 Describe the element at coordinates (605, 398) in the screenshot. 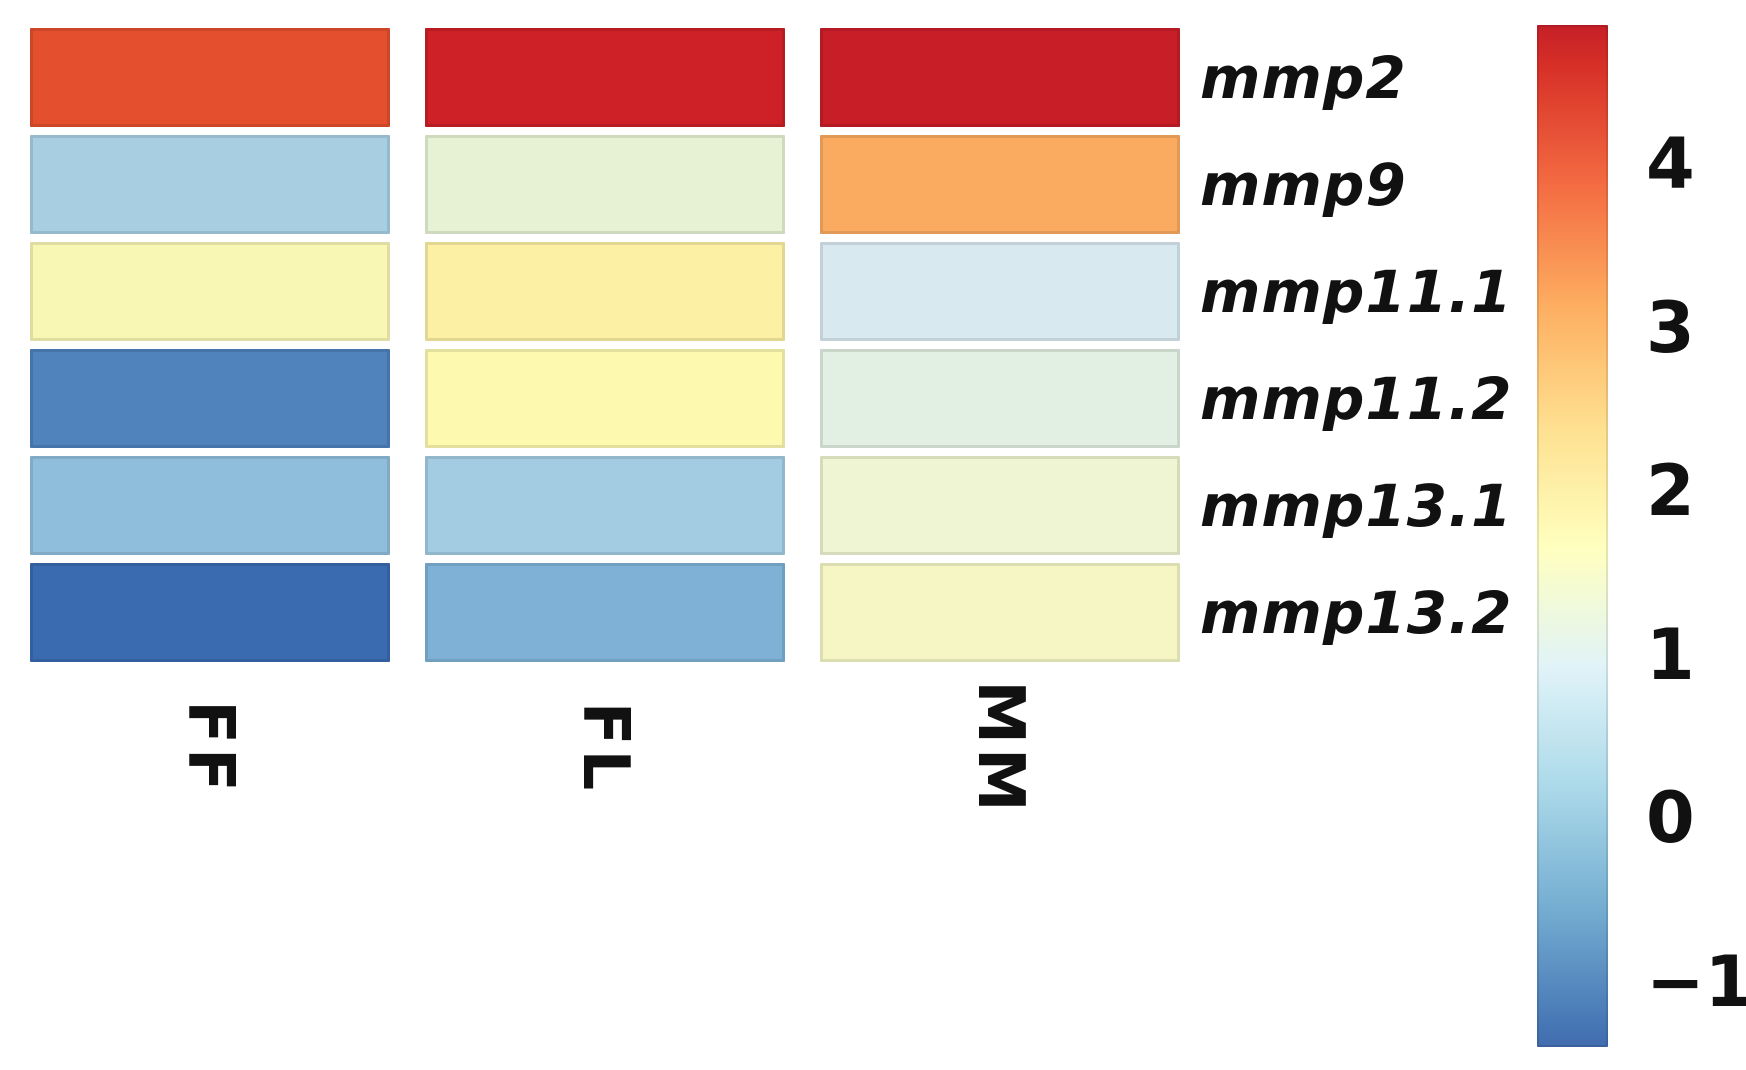

I see `heatmap-cell-FL-mmp11.2` at that location.